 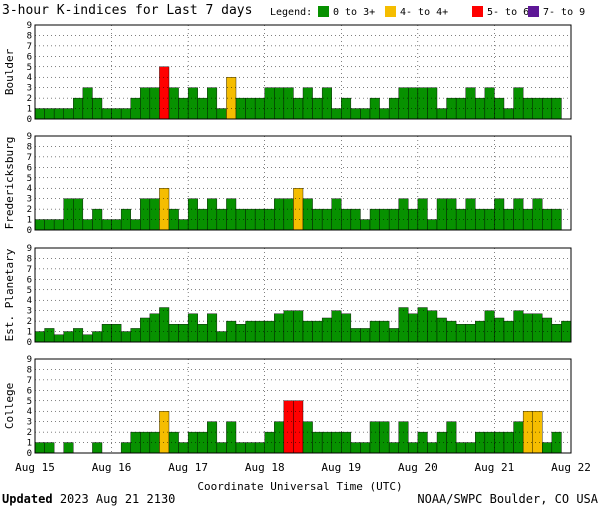 I want to click on updated-label: Updated, so click(x=27, y=499).